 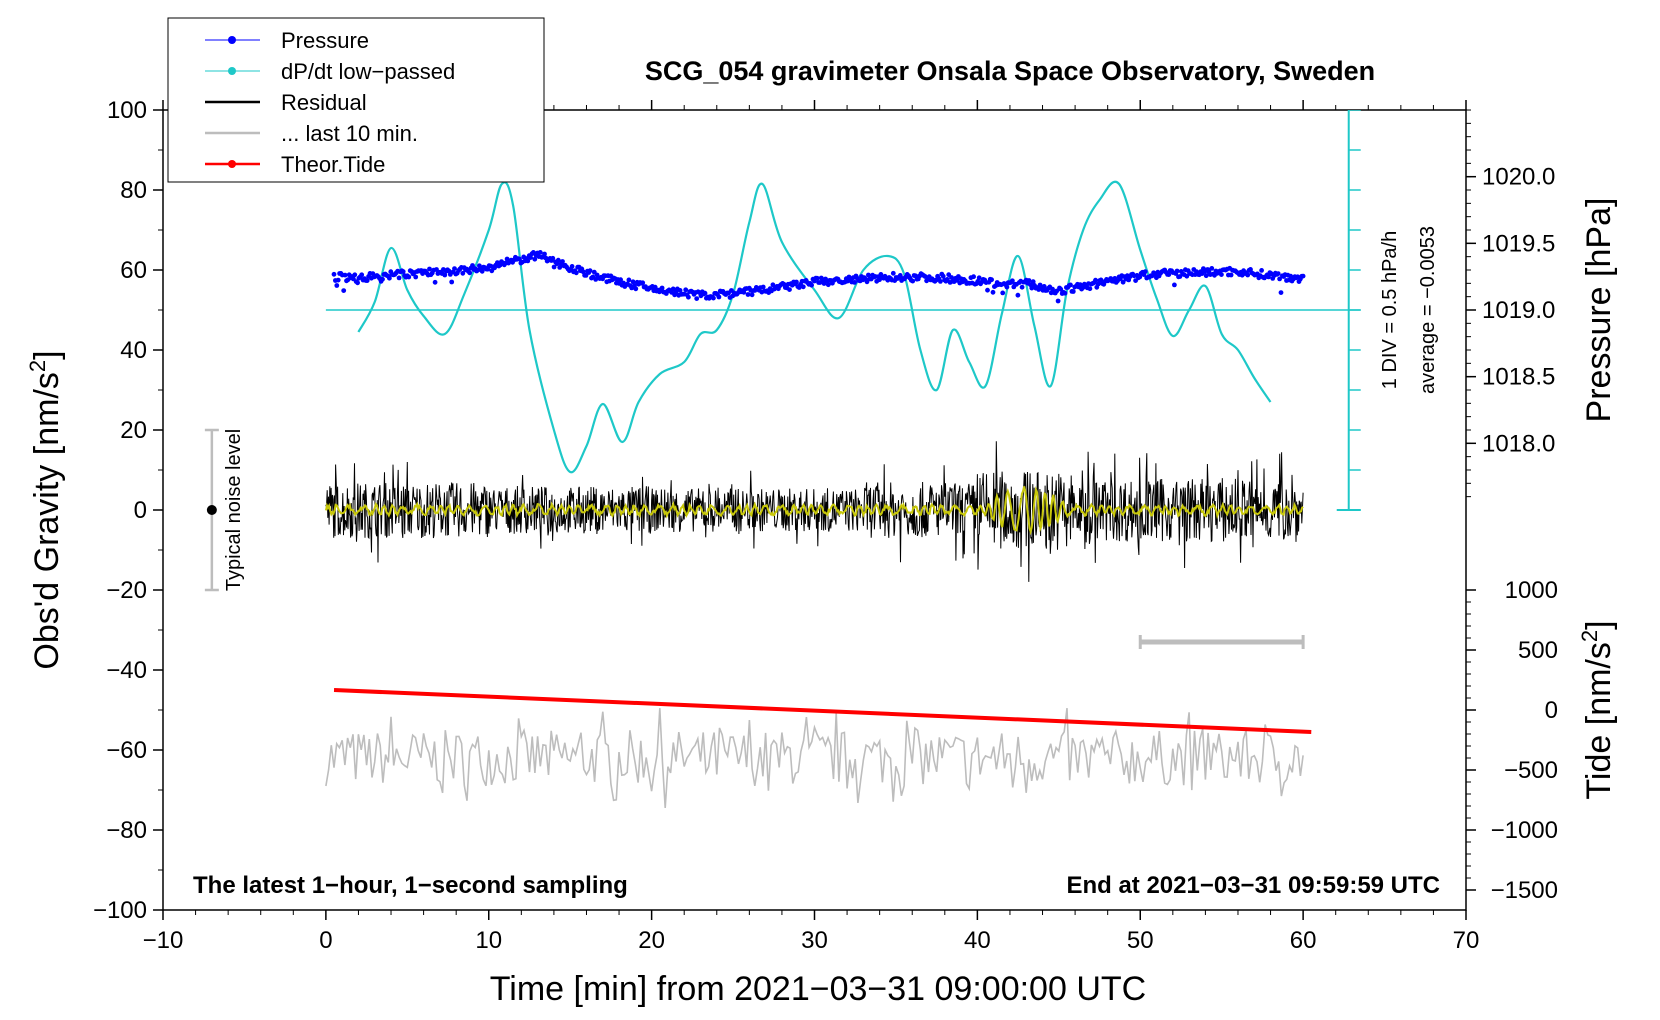 What do you see at coordinates (1466, 940) in the screenshot?
I see `x-tick-label: 70` at bounding box center [1466, 940].